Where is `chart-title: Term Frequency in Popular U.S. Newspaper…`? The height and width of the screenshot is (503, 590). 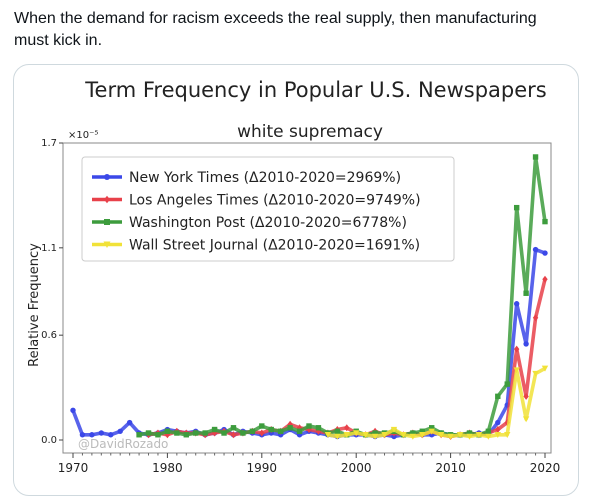
chart-title: Term Frequency in Popular U.S. Newspaper… is located at coordinates (315, 90).